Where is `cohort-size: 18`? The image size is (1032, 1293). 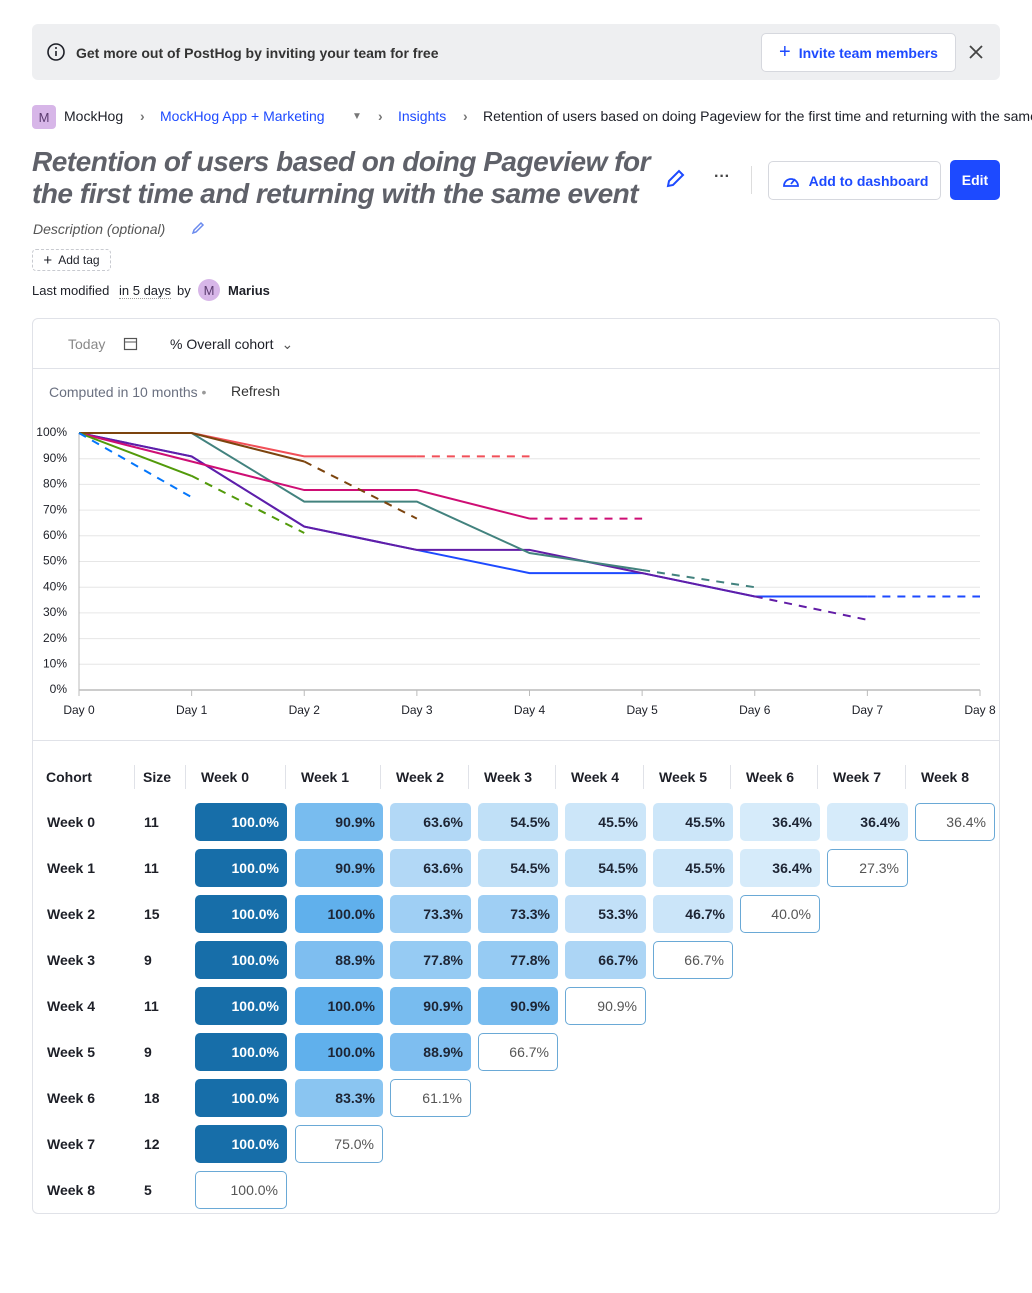 cohort-size: 18 is located at coordinates (152, 1098).